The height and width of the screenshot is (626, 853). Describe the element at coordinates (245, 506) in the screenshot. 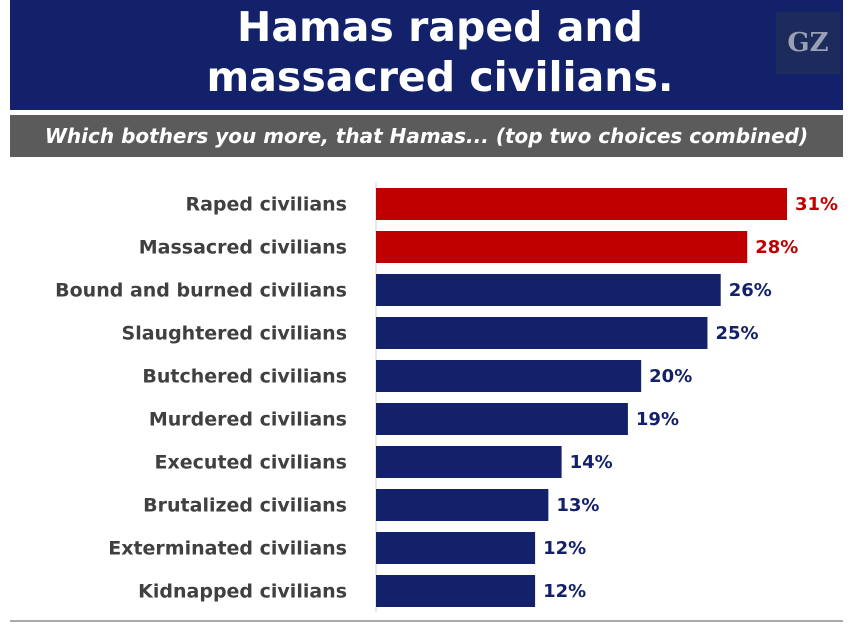

I see `category-label: Brutalized civilians` at that location.